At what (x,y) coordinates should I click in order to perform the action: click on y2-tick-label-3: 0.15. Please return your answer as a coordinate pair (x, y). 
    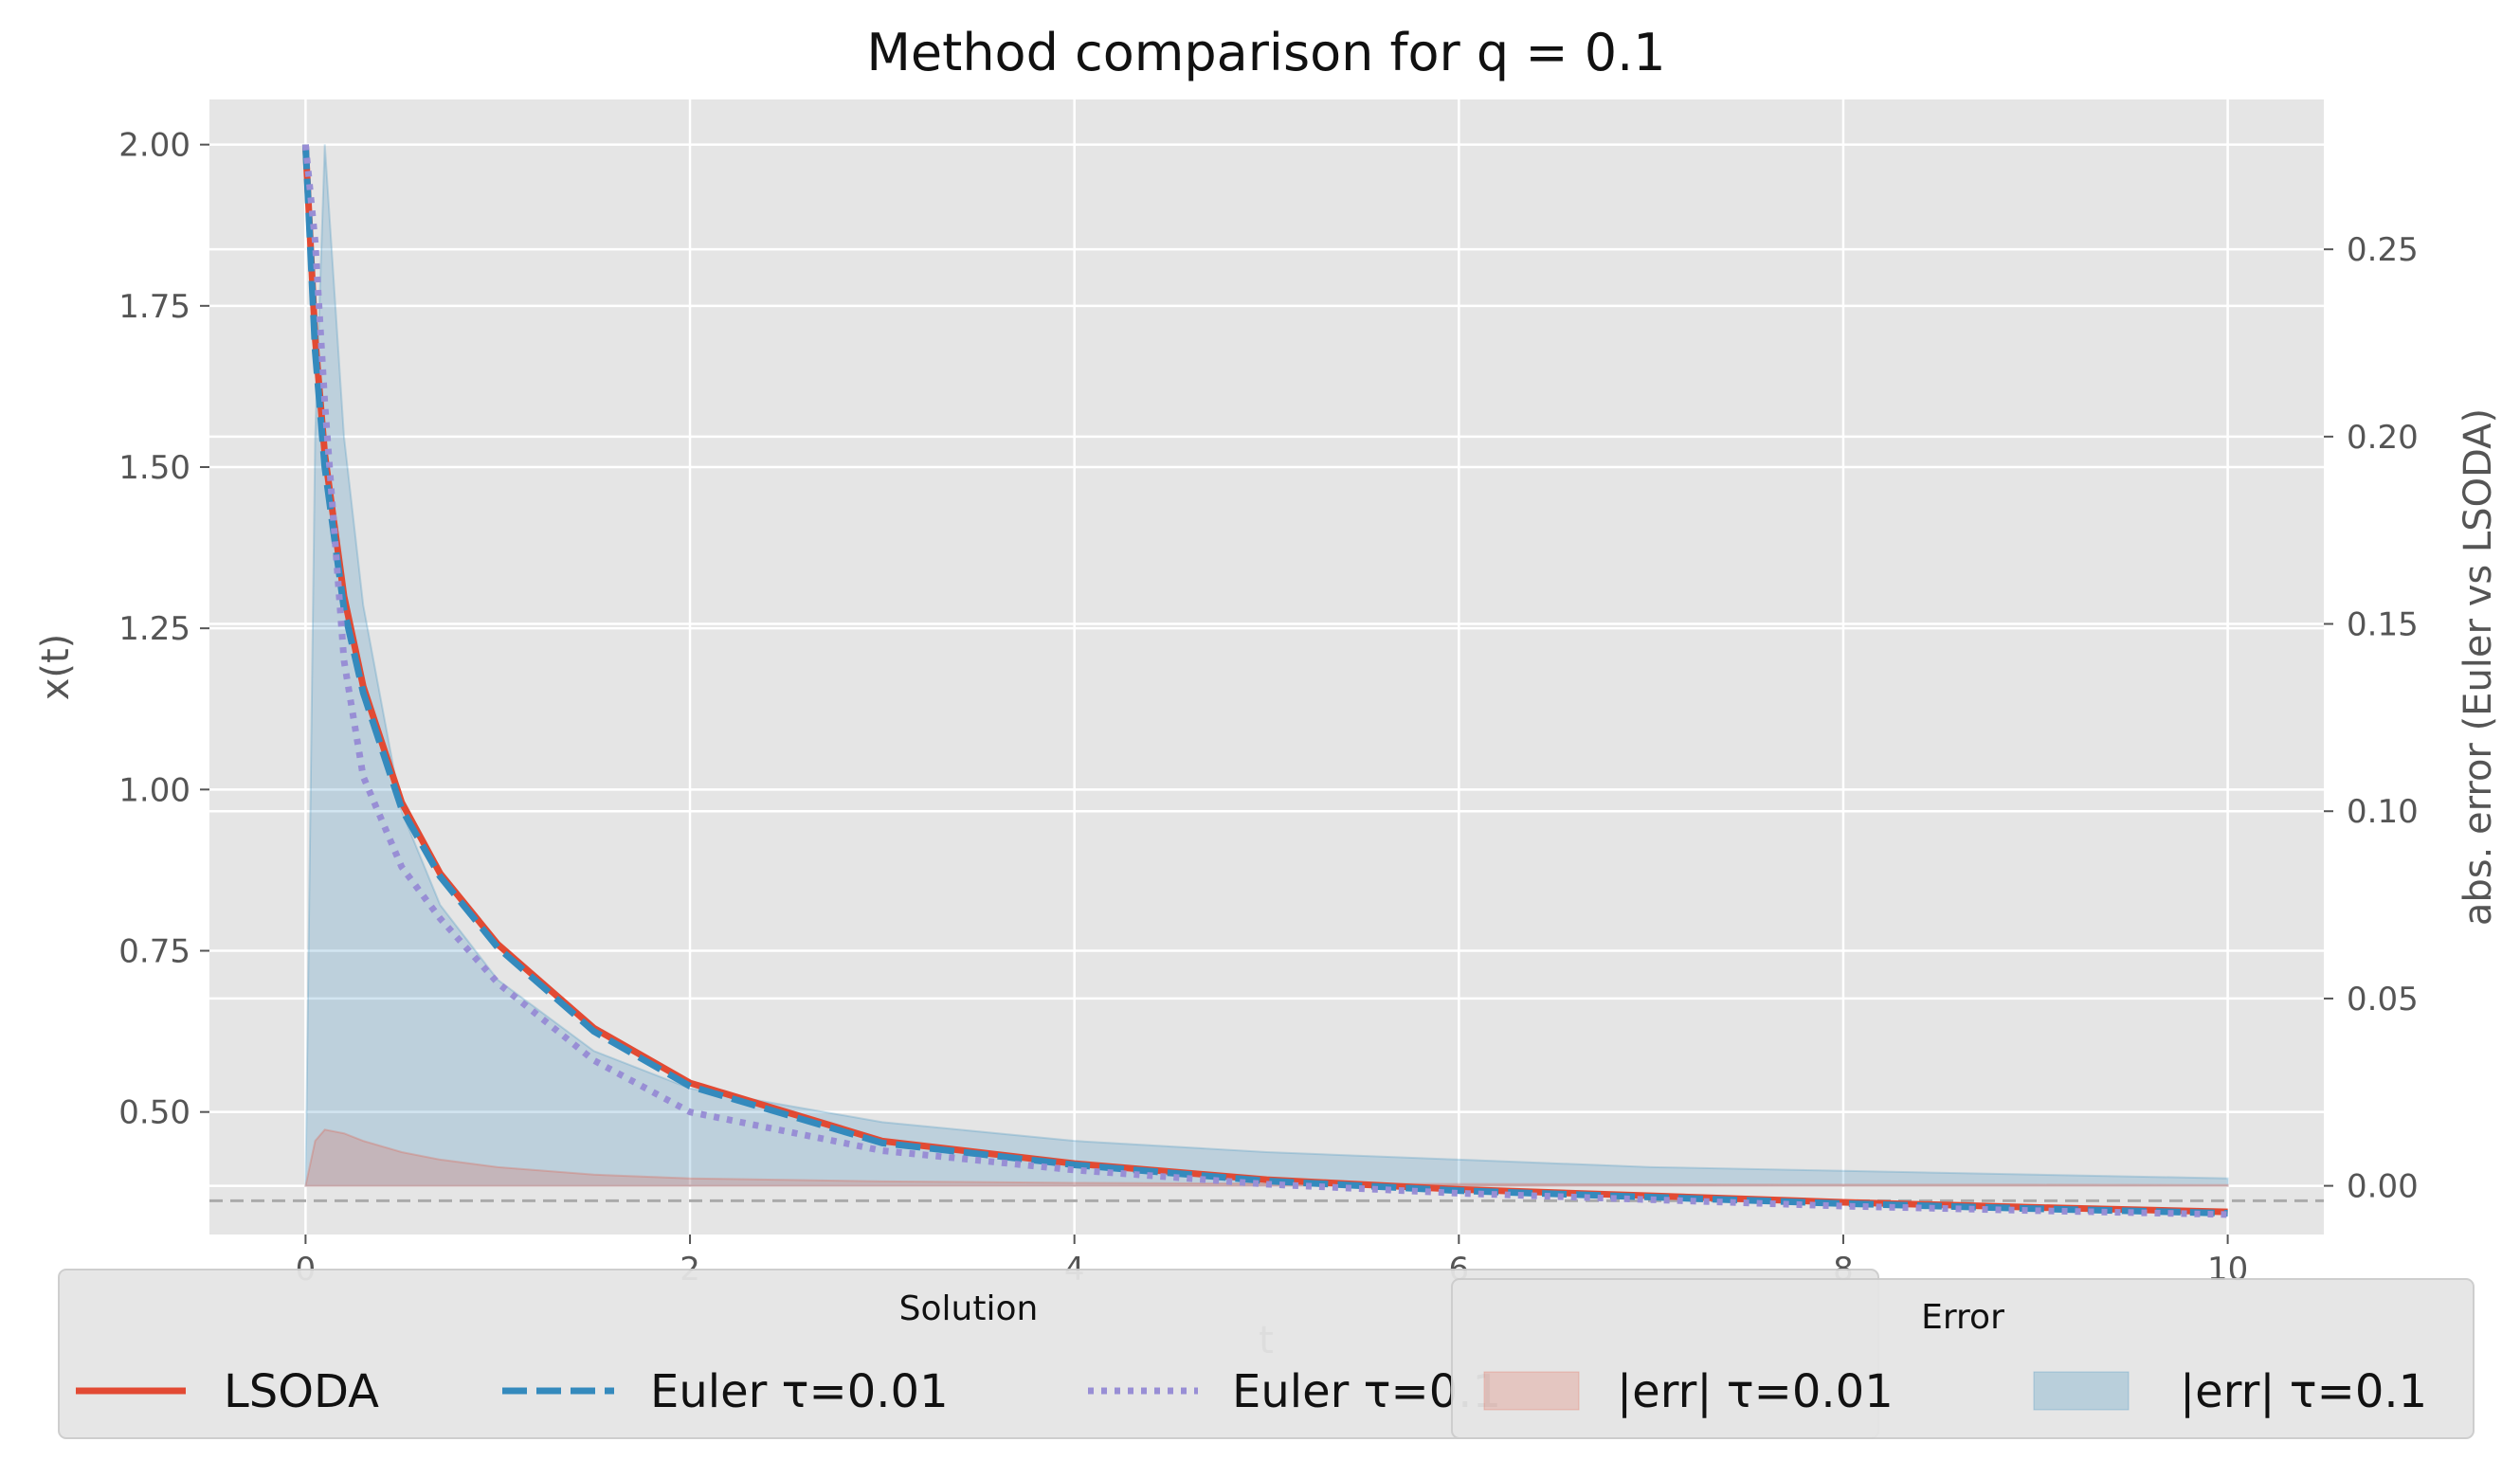
    Looking at the image, I should click on (2383, 625).